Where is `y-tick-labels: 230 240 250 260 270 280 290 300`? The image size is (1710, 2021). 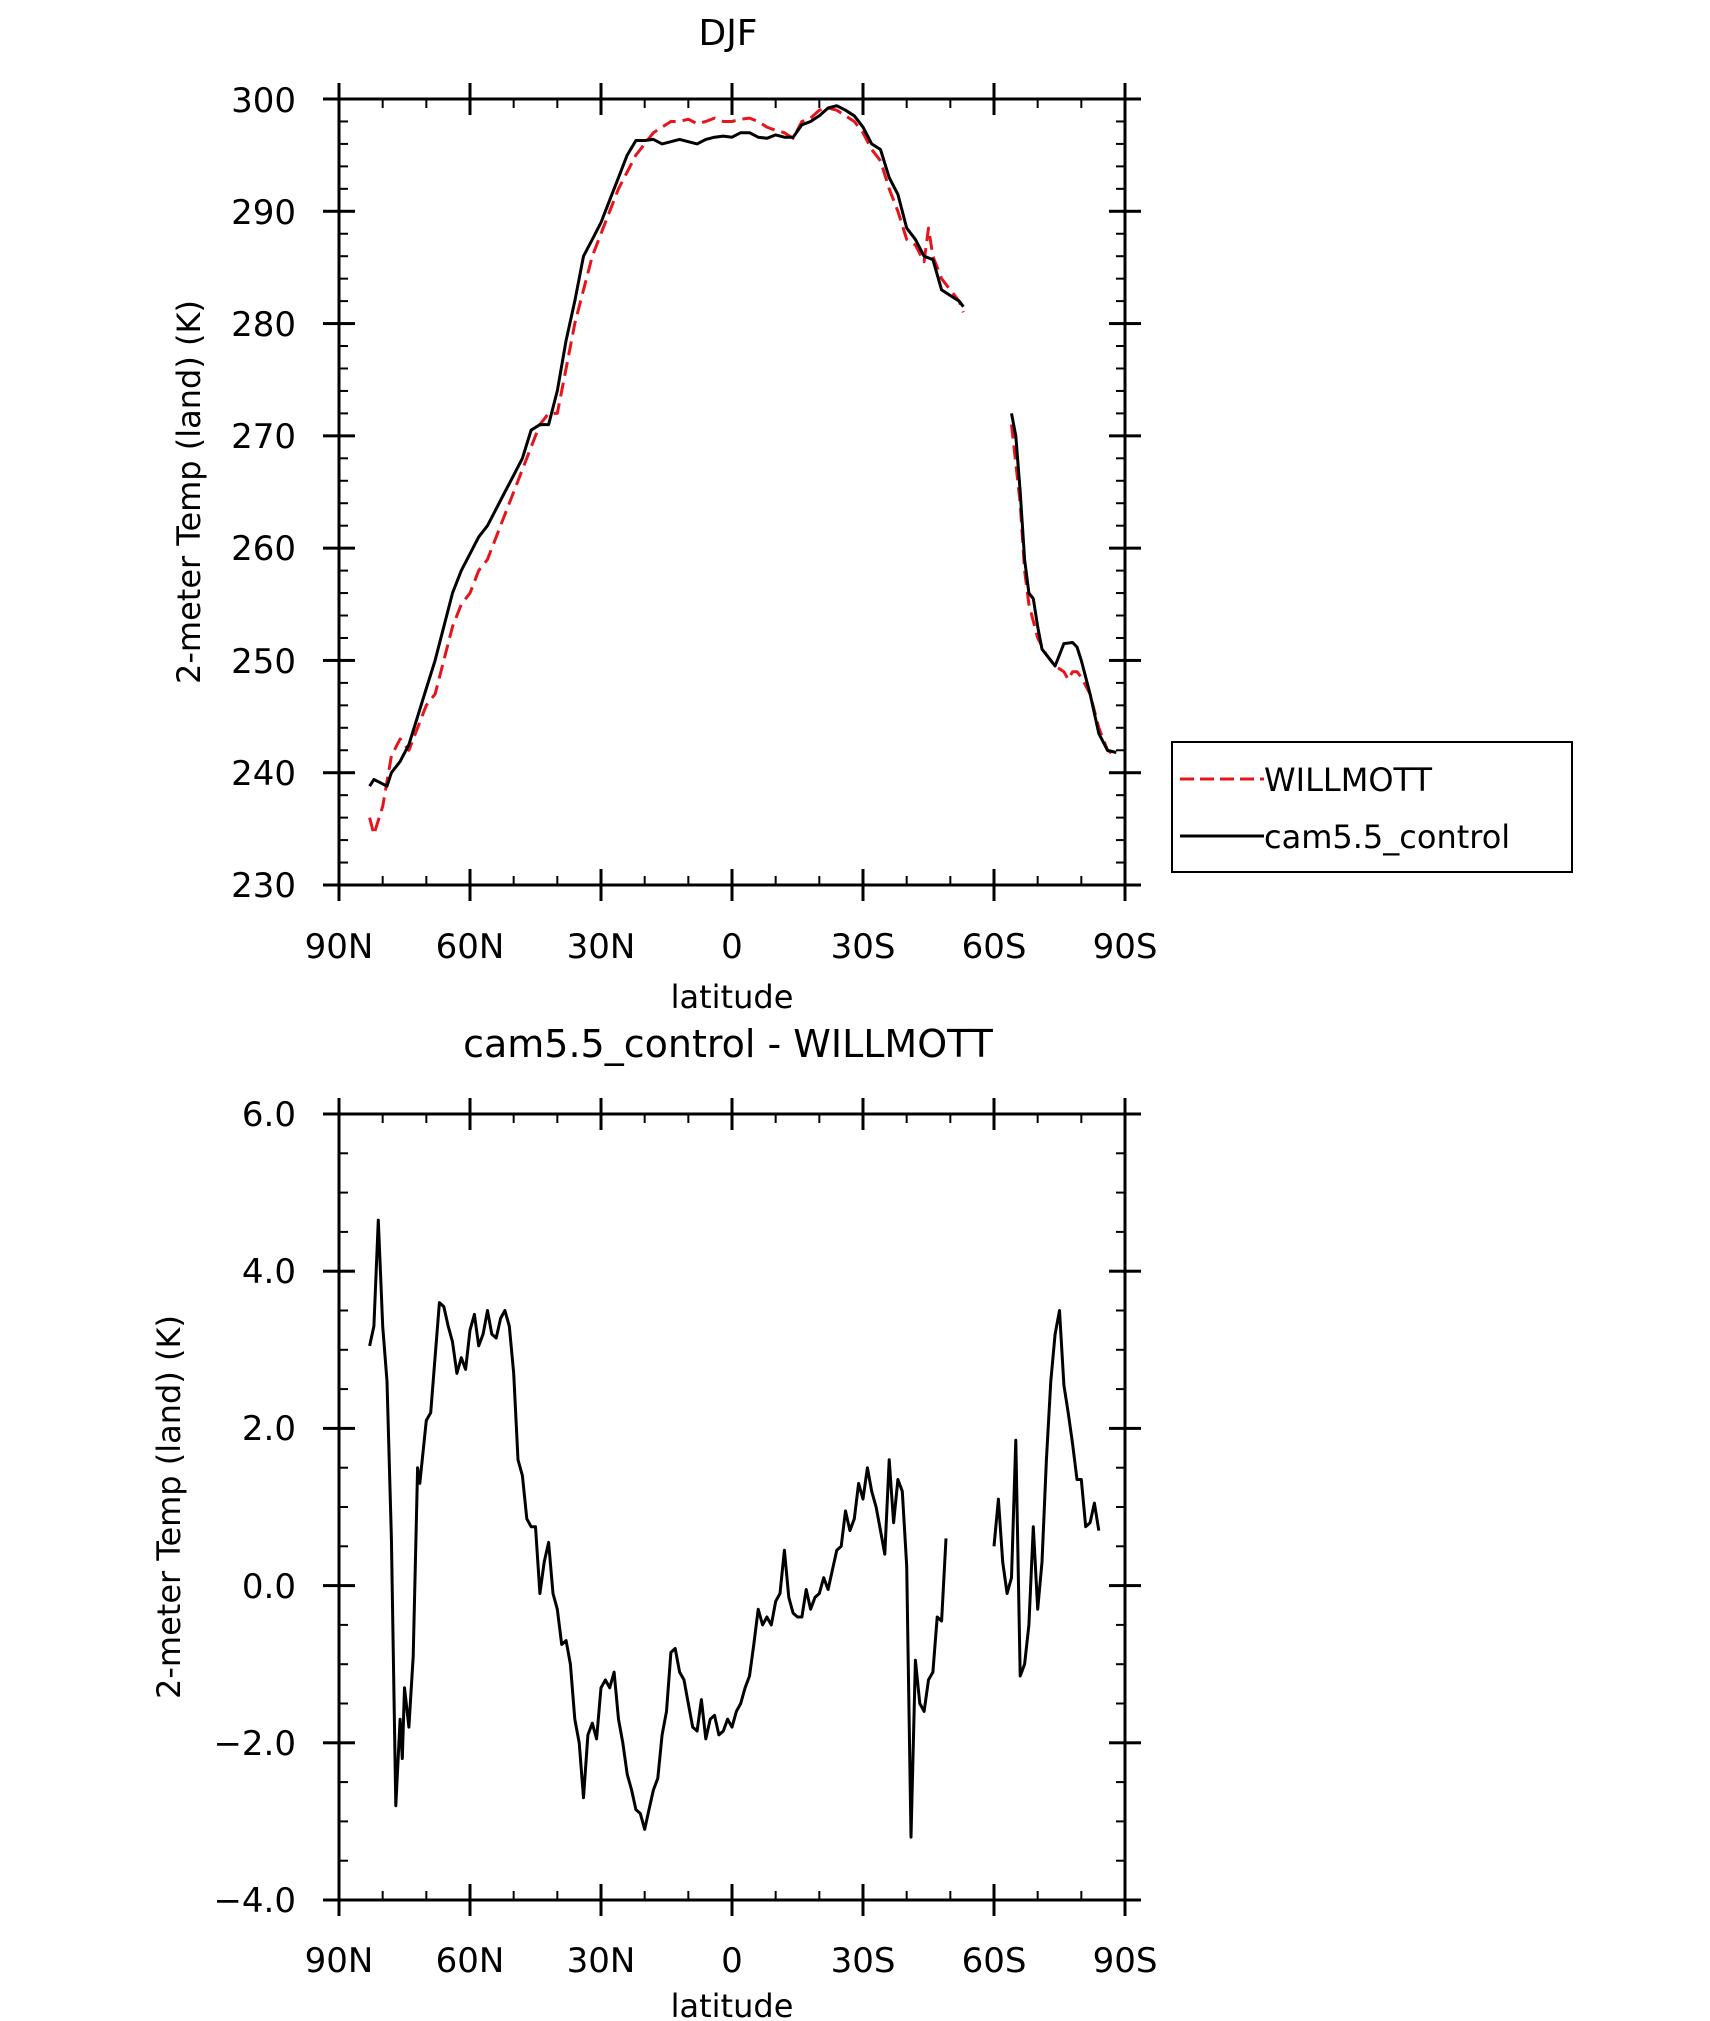
y-tick-labels: 230 240 250 260 270 280 290 300 is located at coordinates (263, 493).